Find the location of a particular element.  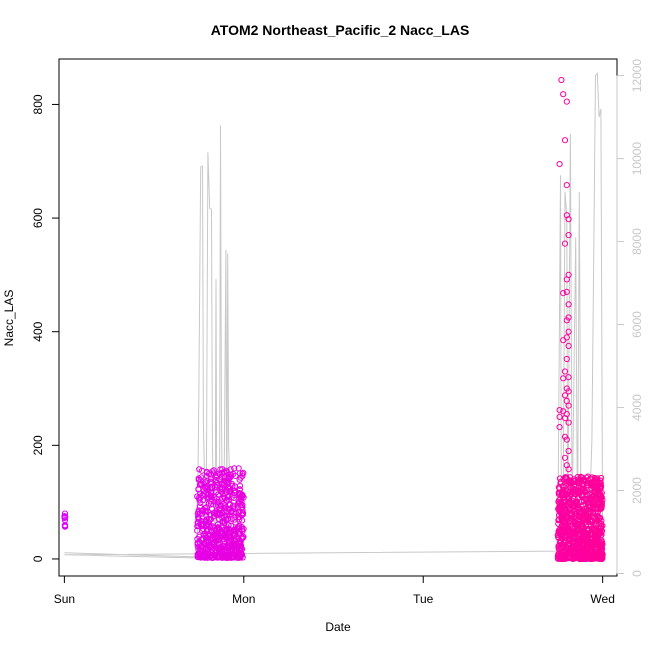

x-tick-label: Mon is located at coordinates (243, 599).